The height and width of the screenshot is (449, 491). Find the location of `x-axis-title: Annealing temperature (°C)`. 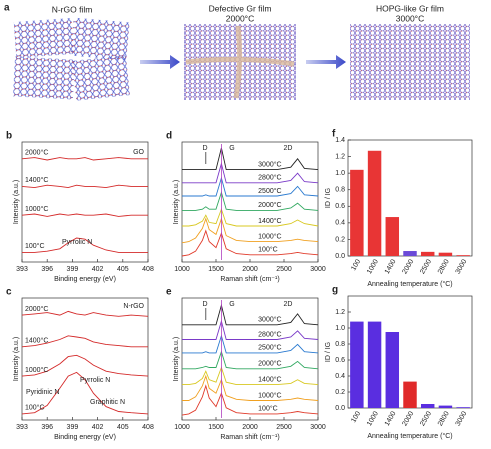

x-axis-title: Annealing temperature (°C) is located at coordinates (409, 284).